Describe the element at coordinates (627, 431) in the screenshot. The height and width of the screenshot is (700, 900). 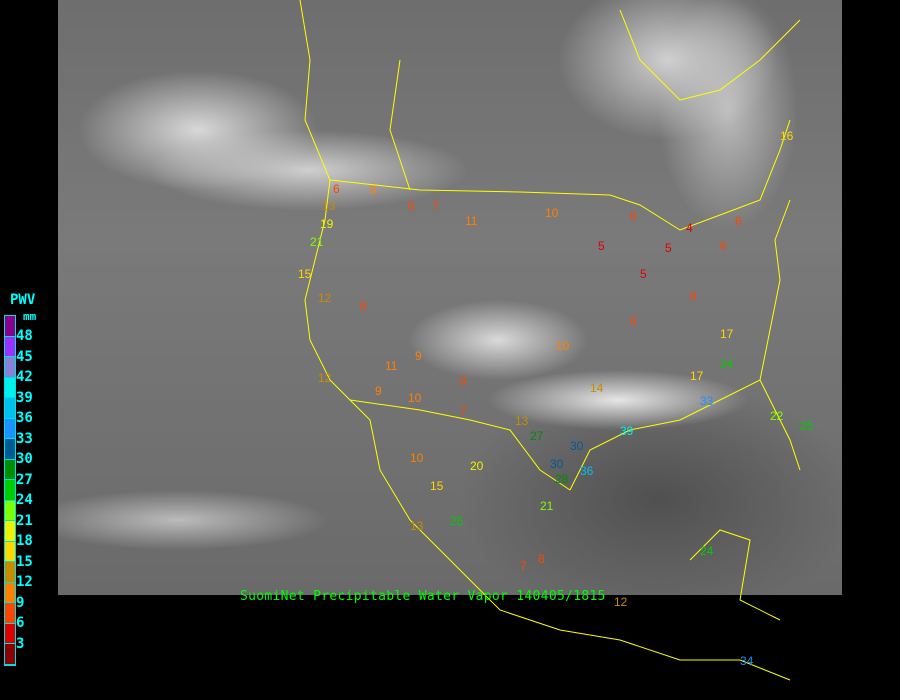
I see `station-pwv-value: 39` at that location.